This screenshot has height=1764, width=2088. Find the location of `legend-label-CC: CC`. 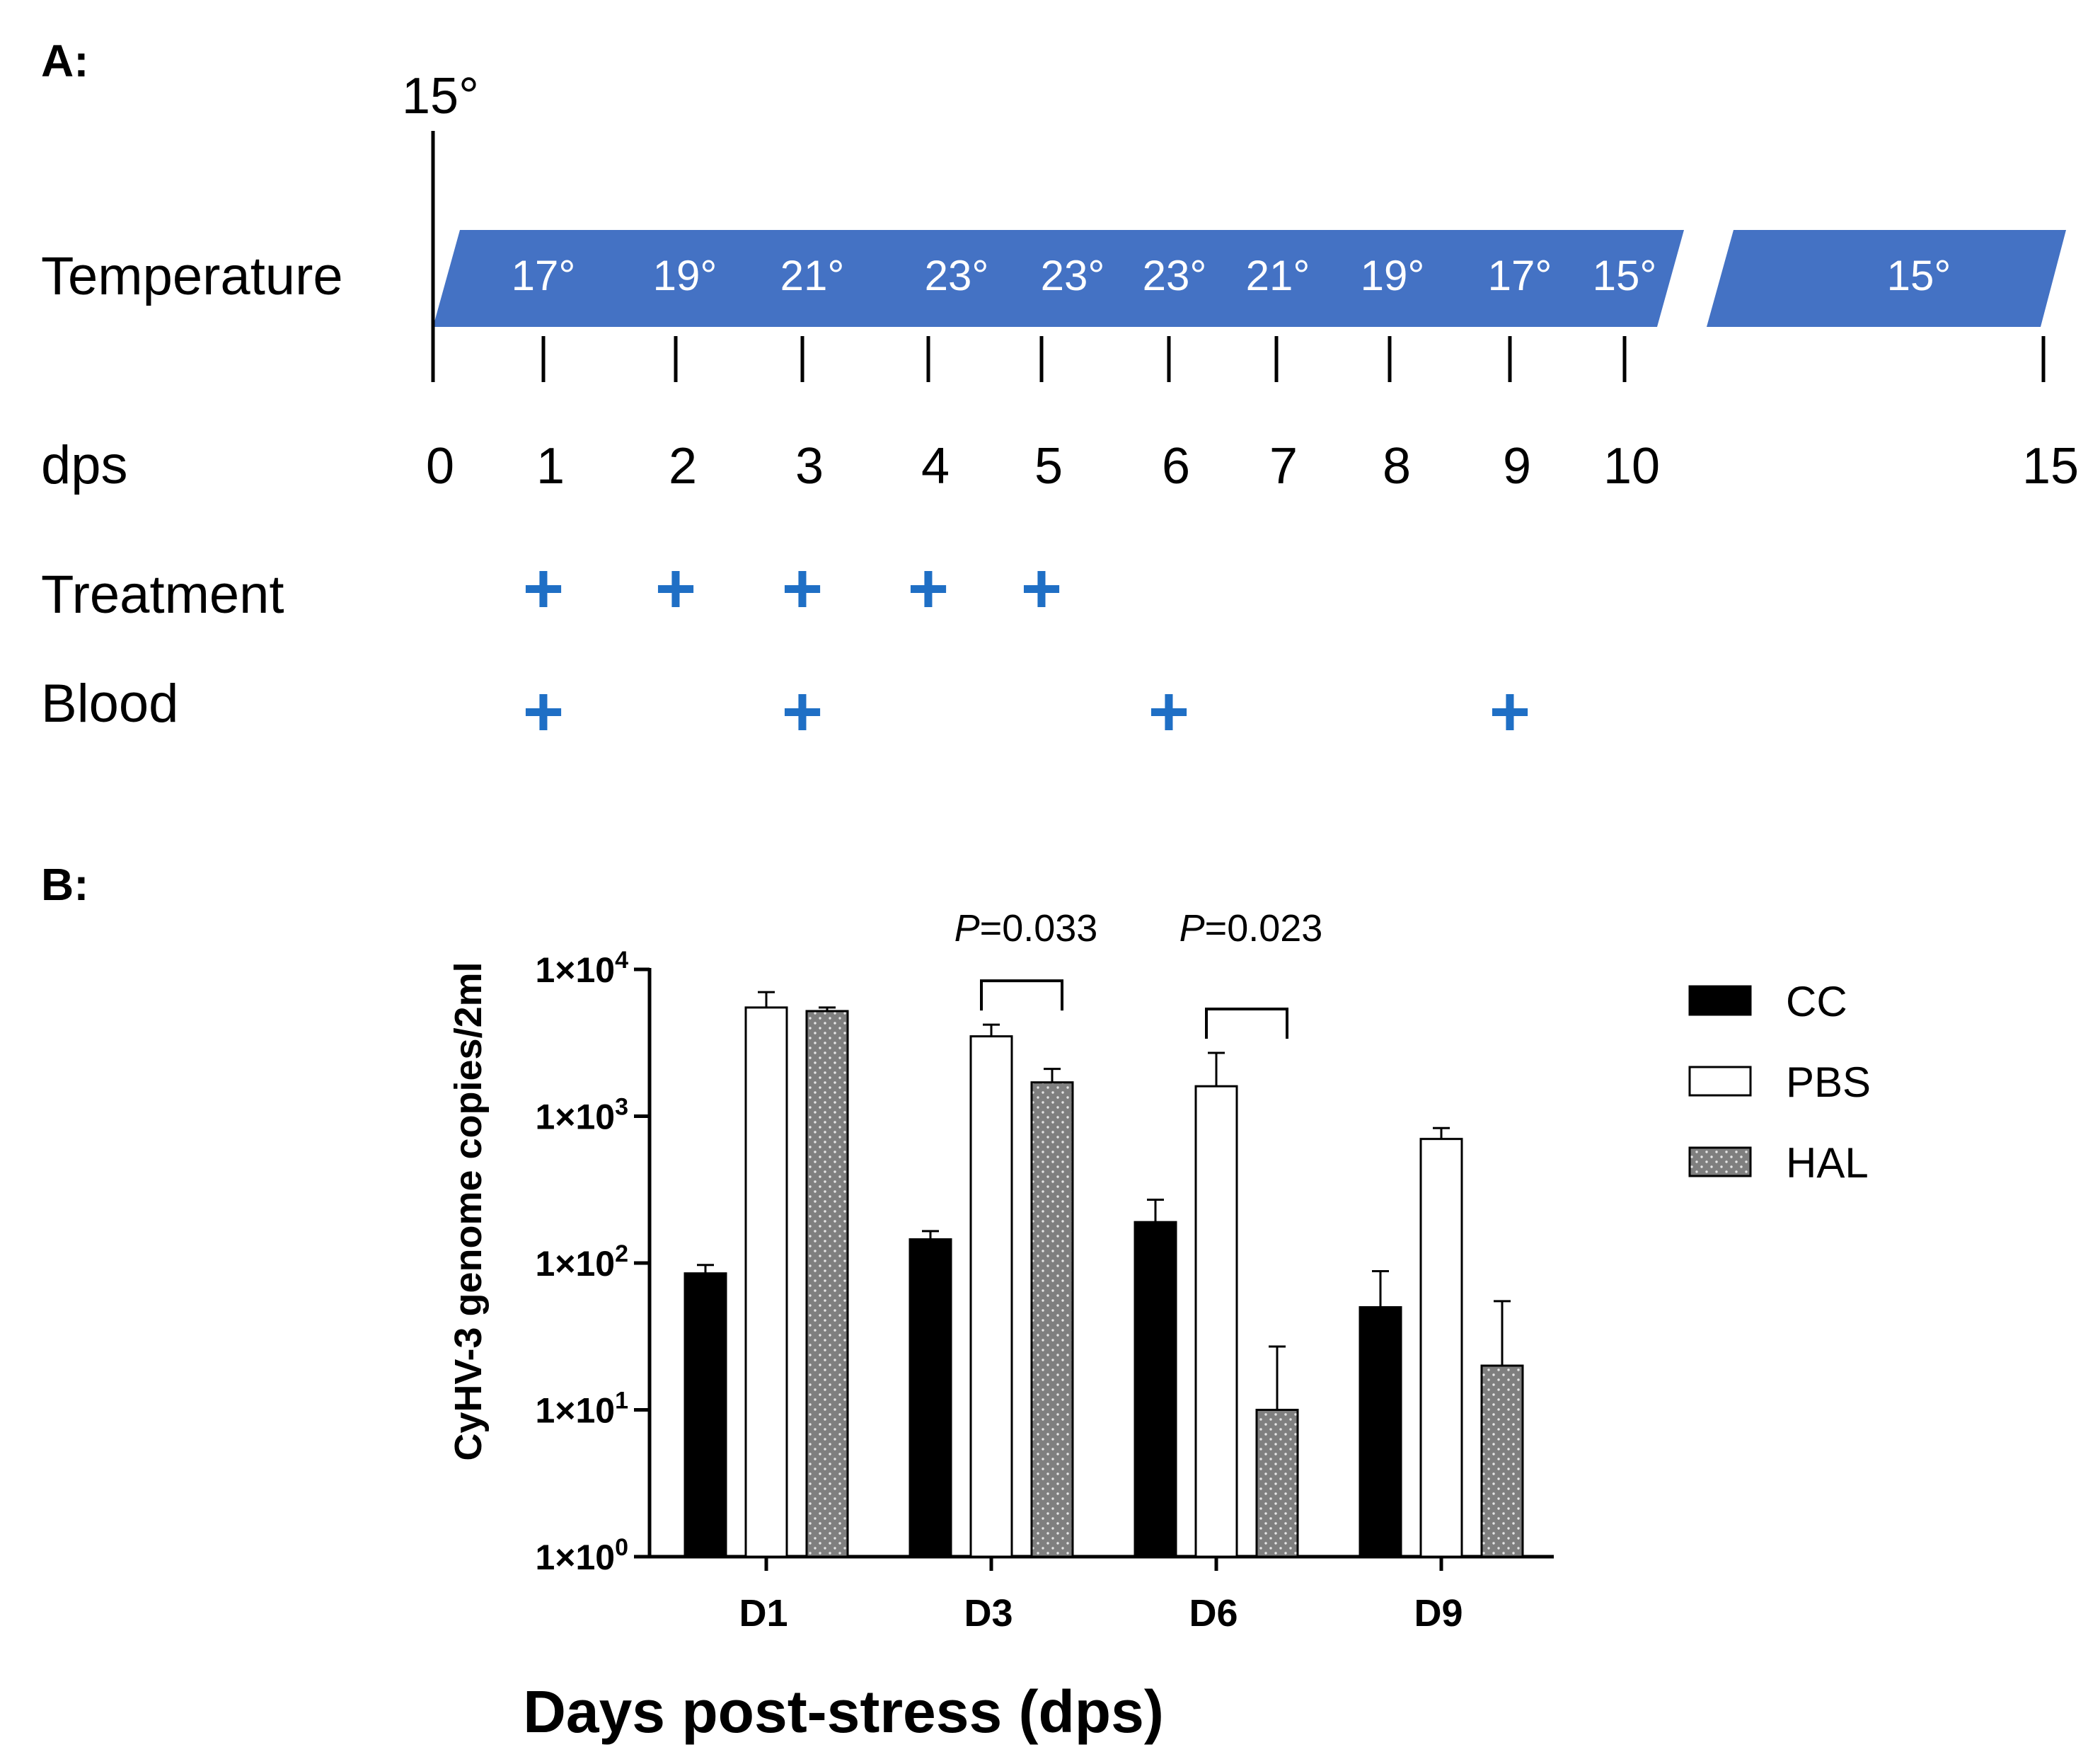

legend-label-CC: CC is located at coordinates (1817, 1001).